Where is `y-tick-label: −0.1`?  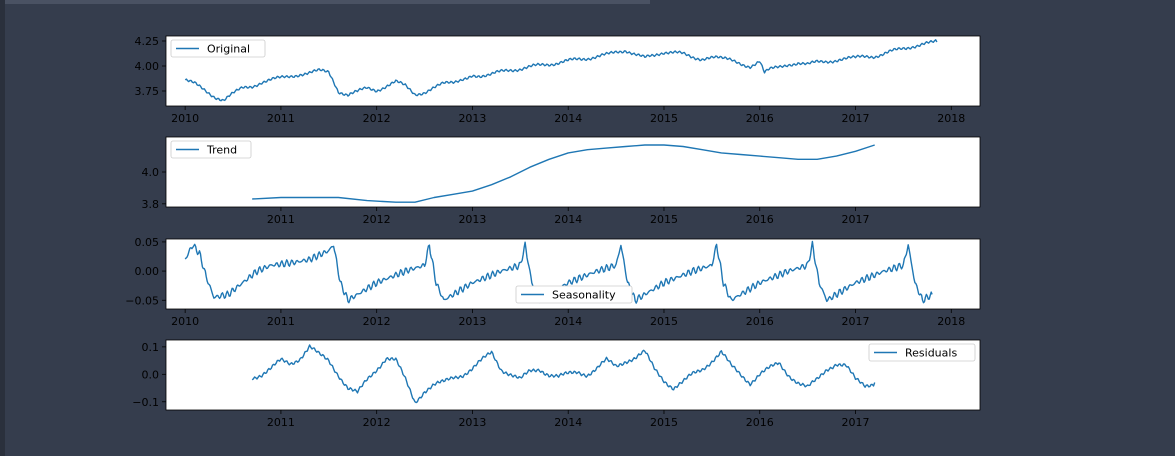
y-tick-label: −0.1 is located at coordinates (145, 402).